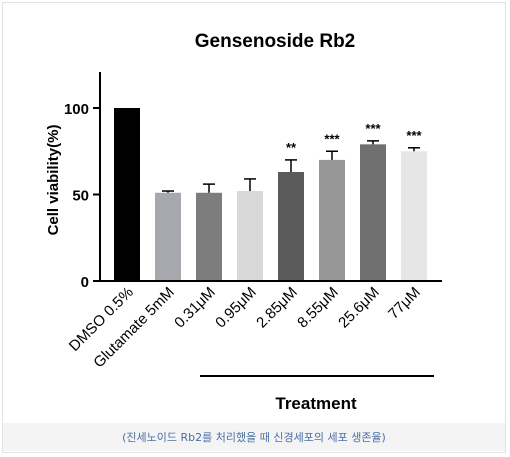  What do you see at coordinates (195, 308) in the screenshot?
I see `x-tick-label: 0.31μM` at bounding box center [195, 308].